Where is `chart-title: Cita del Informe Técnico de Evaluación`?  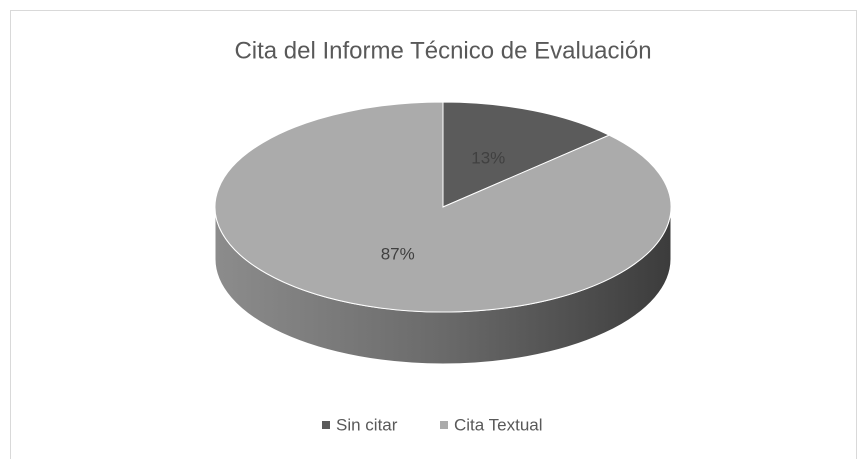
chart-title: Cita del Informe Técnico de Evaluación is located at coordinates (442, 50).